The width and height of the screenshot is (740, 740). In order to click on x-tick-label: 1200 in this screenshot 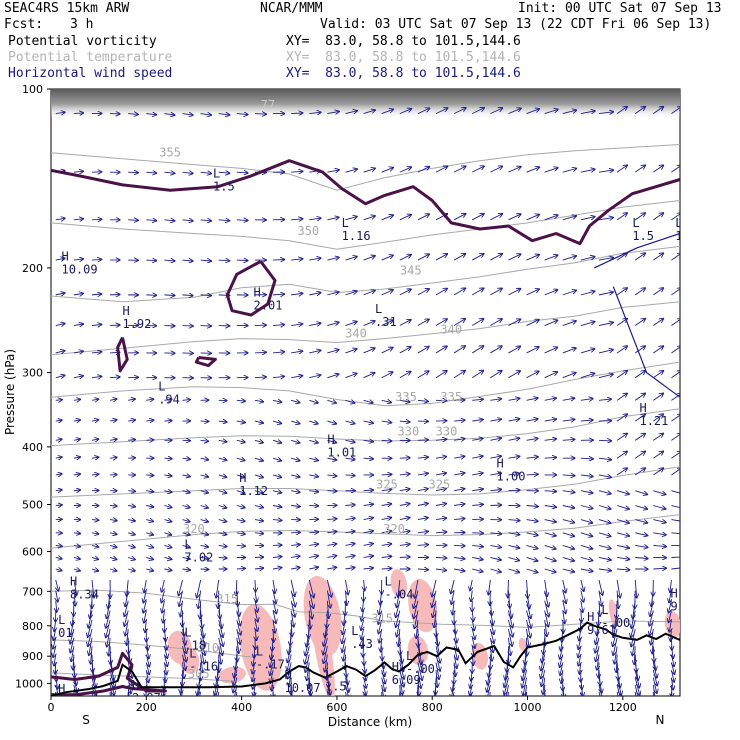, I will do `click(623, 707)`.